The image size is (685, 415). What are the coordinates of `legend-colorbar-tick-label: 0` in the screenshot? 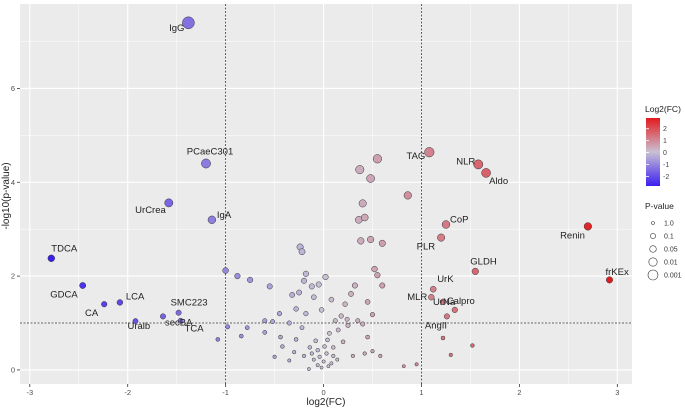 It's located at (665, 153).